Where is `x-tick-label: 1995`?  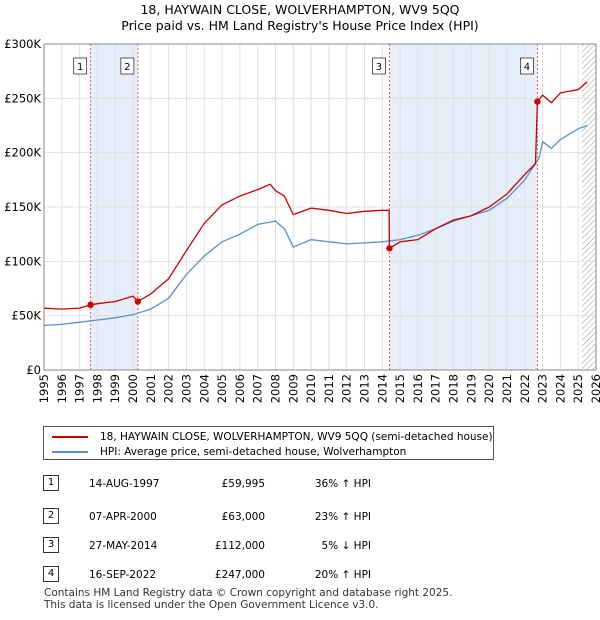 x-tick-label: 1995 is located at coordinates (44, 388).